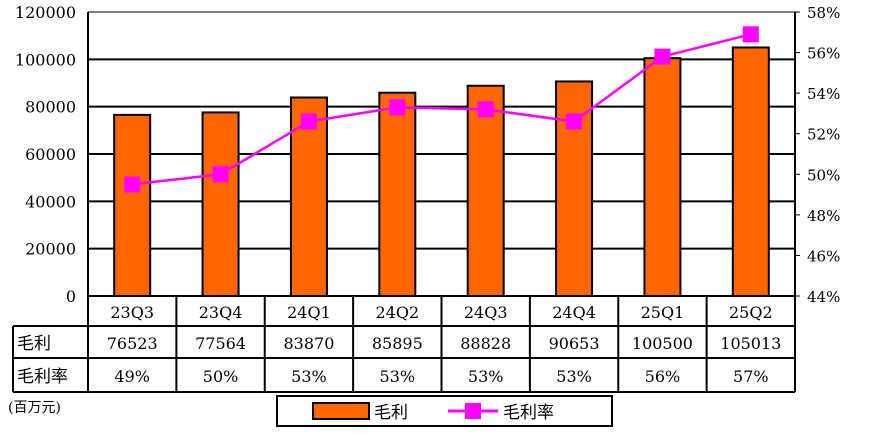 The width and height of the screenshot is (872, 436). What do you see at coordinates (823, 94) in the screenshot?
I see `right-axis-tick: 54%` at bounding box center [823, 94].